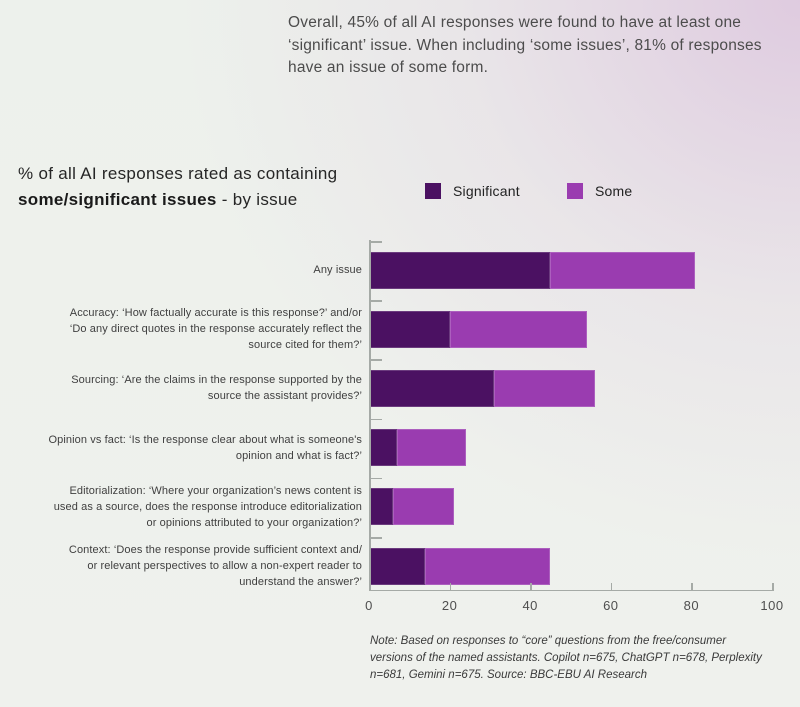  I want to click on chart-title-bold: some/significant issues, so click(117, 199).